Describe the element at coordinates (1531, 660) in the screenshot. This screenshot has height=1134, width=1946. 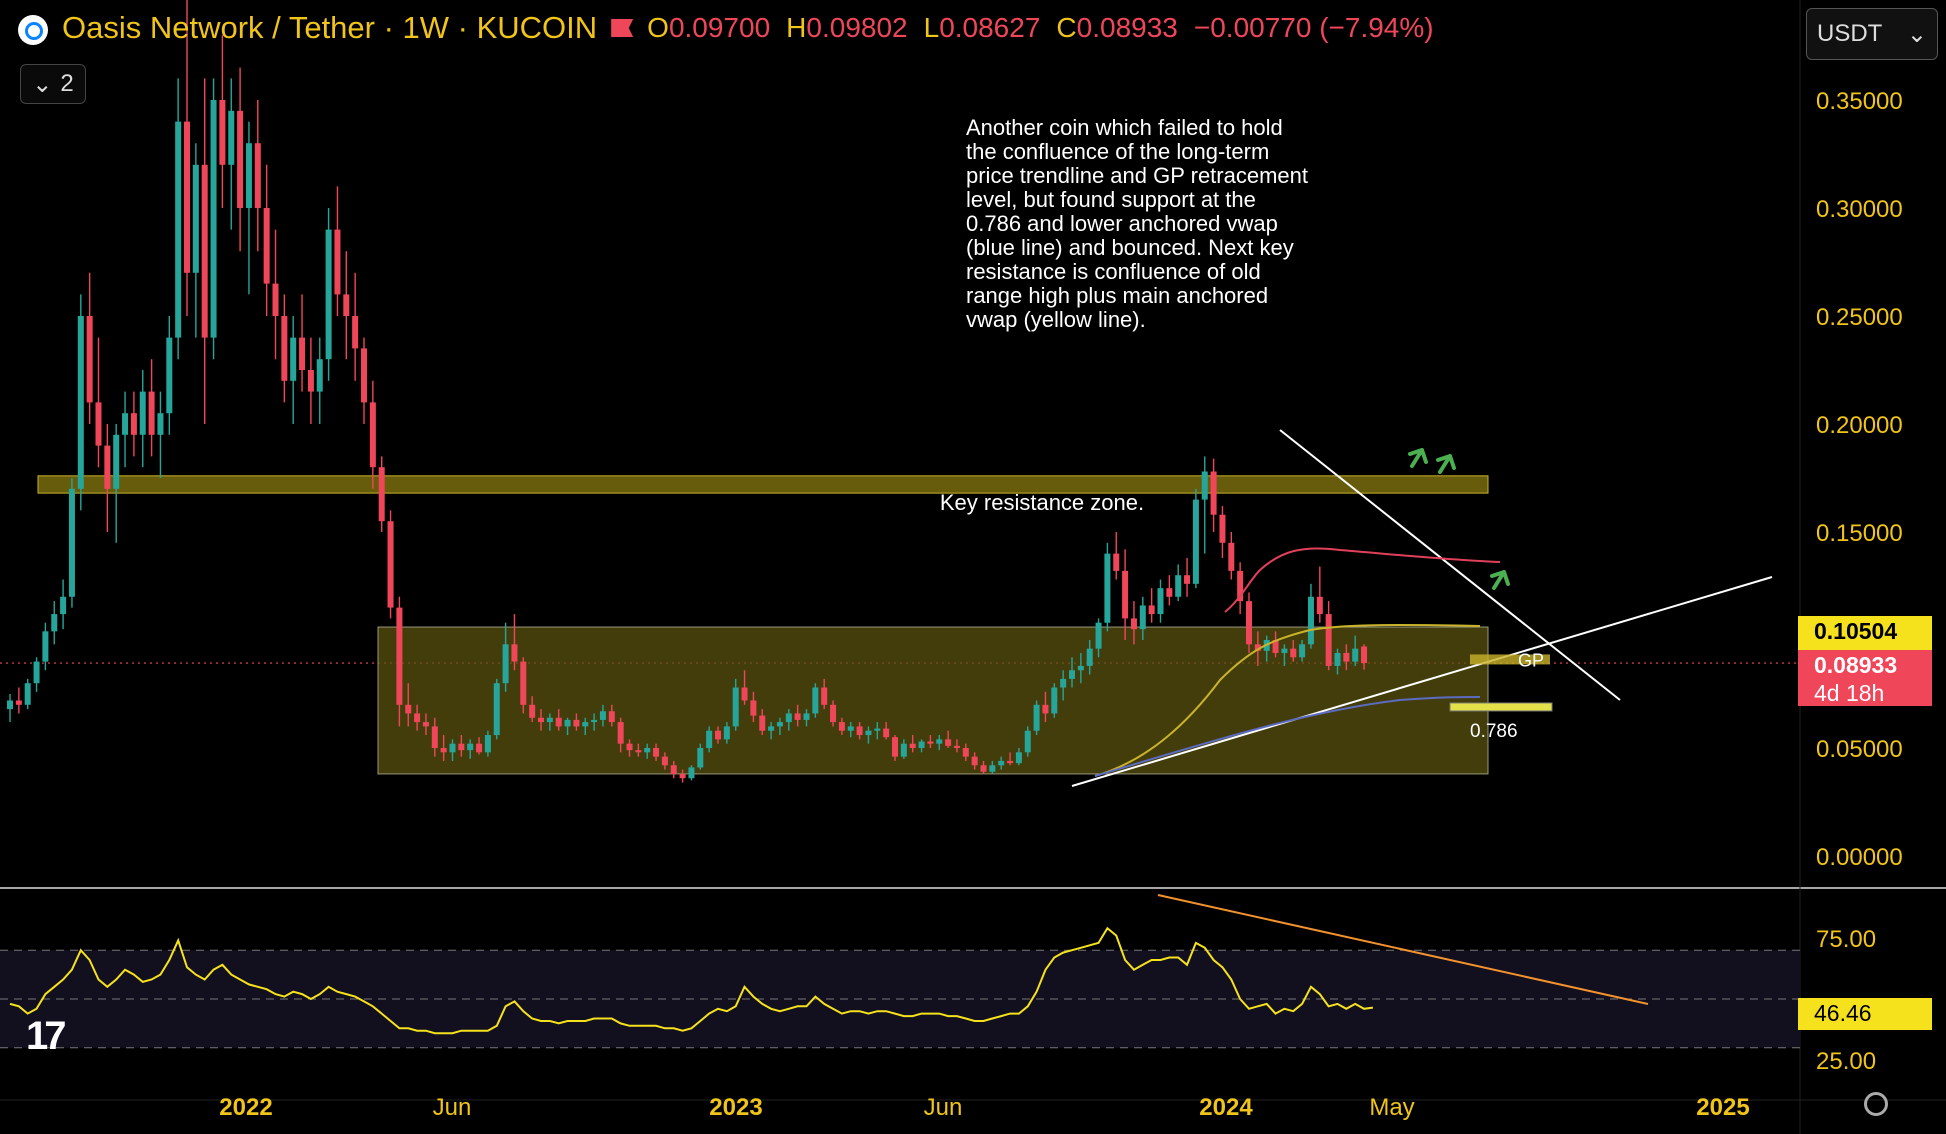
I see `gp-level-label: GP` at that location.